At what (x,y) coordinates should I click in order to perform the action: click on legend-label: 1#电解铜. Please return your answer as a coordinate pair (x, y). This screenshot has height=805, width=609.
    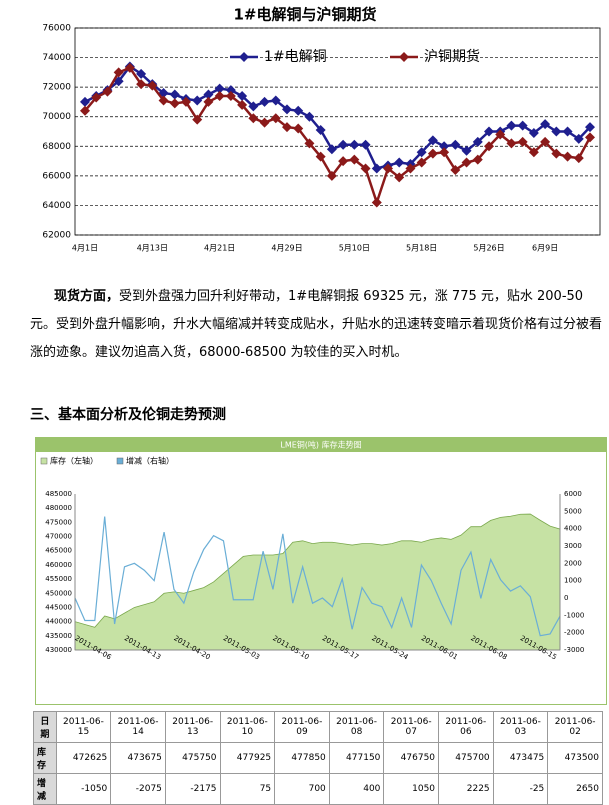
    Looking at the image, I should click on (295, 57).